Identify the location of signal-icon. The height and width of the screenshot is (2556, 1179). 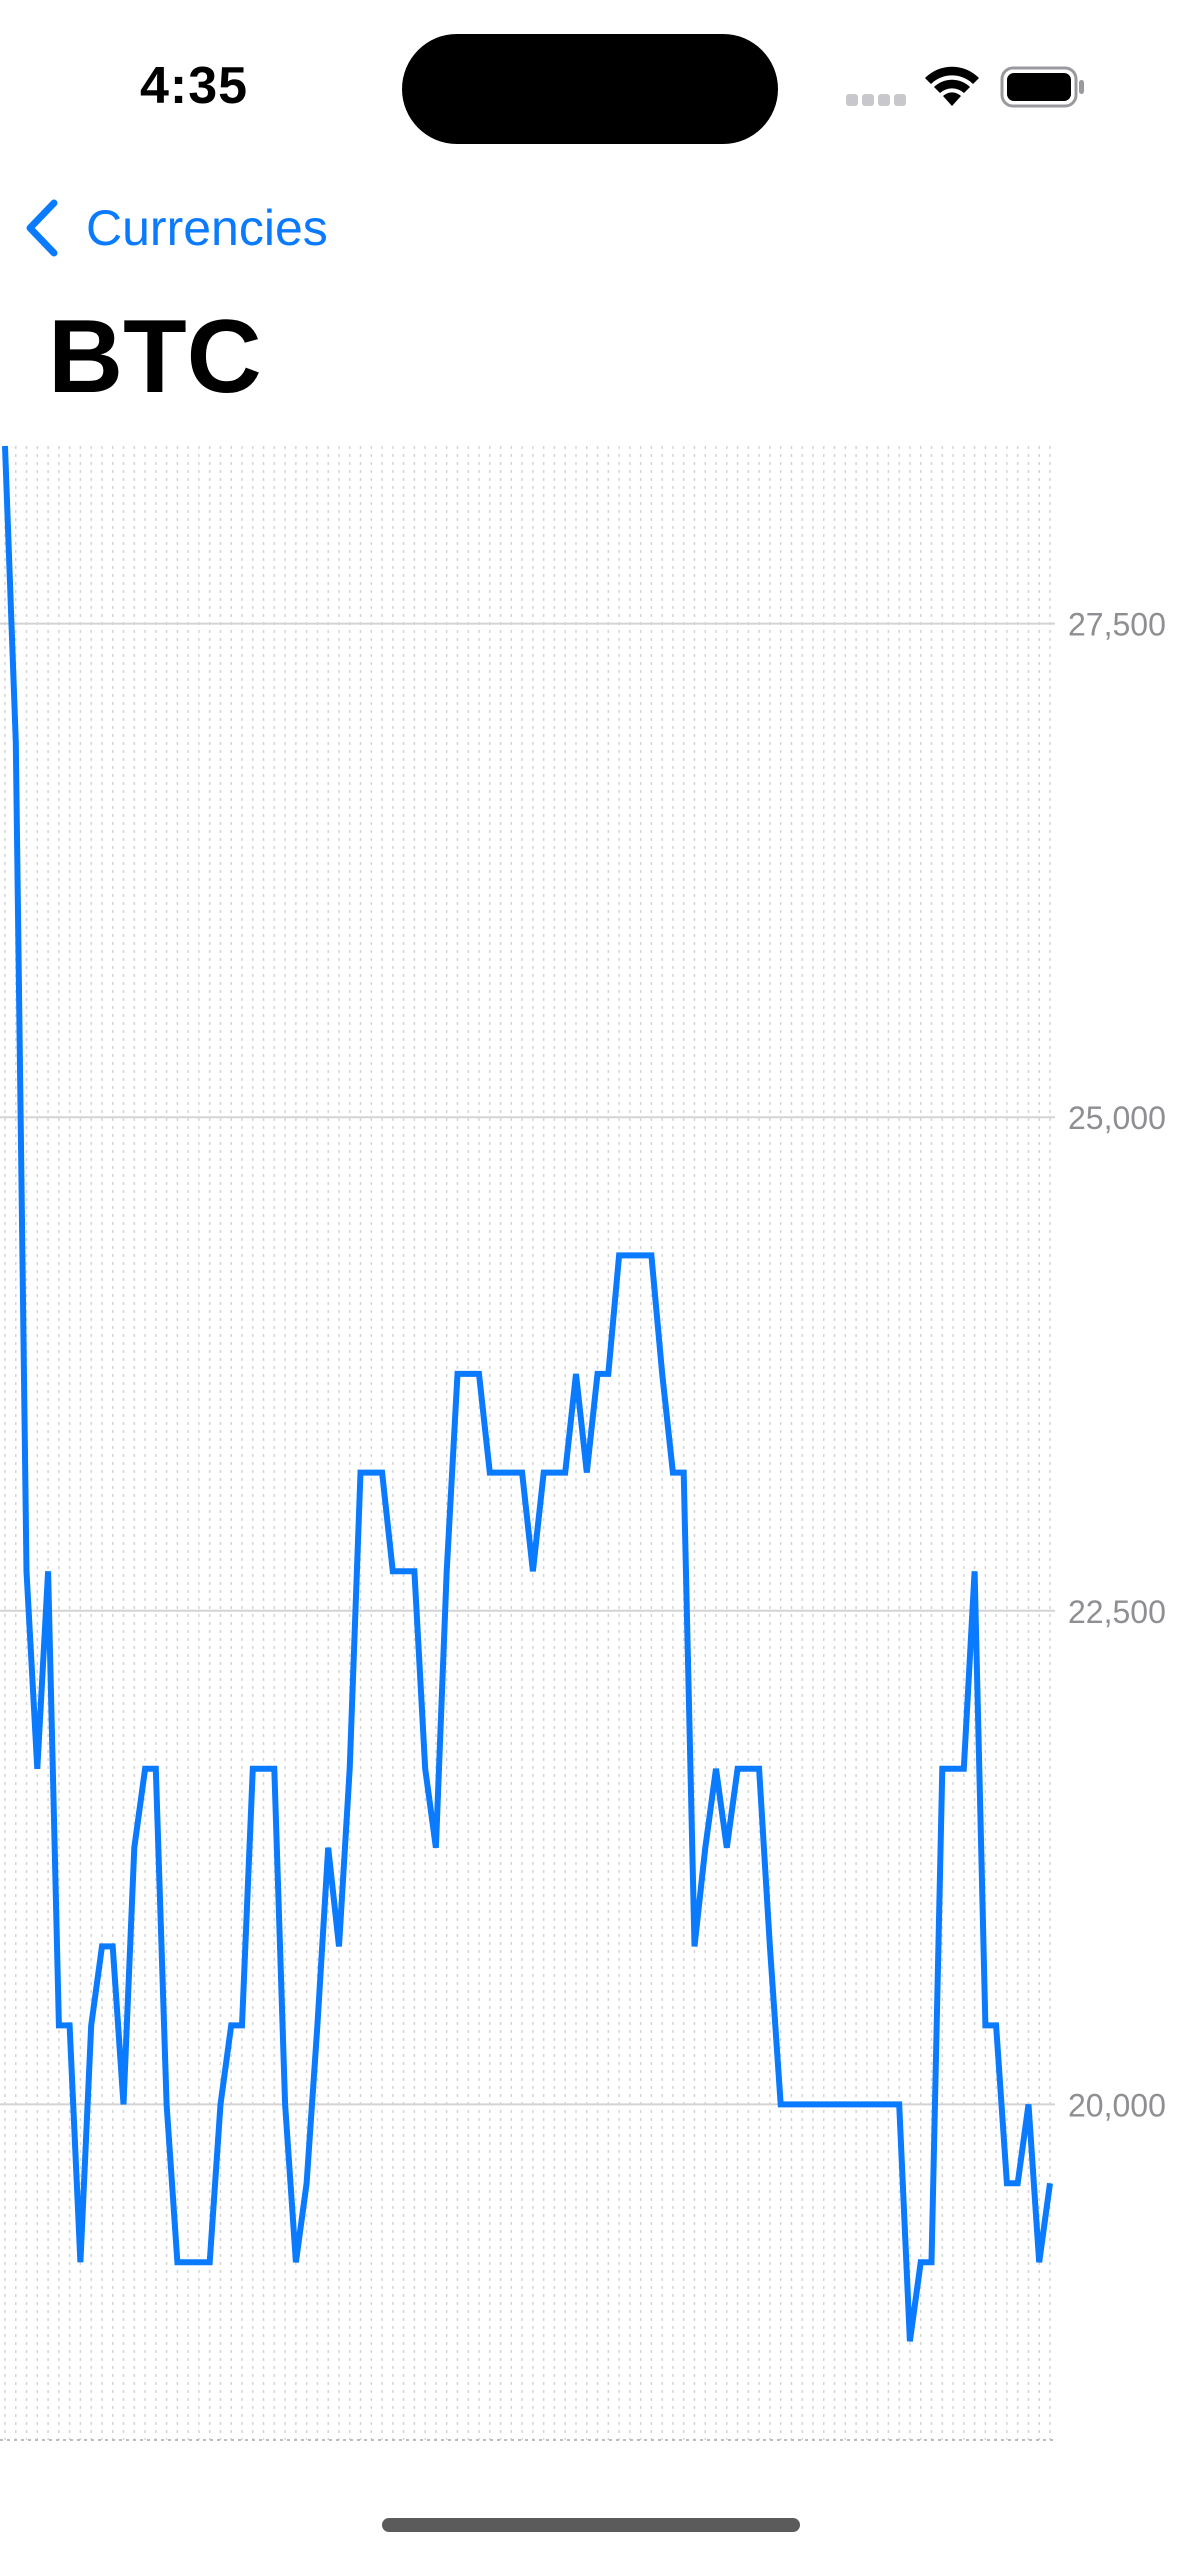
(876, 100).